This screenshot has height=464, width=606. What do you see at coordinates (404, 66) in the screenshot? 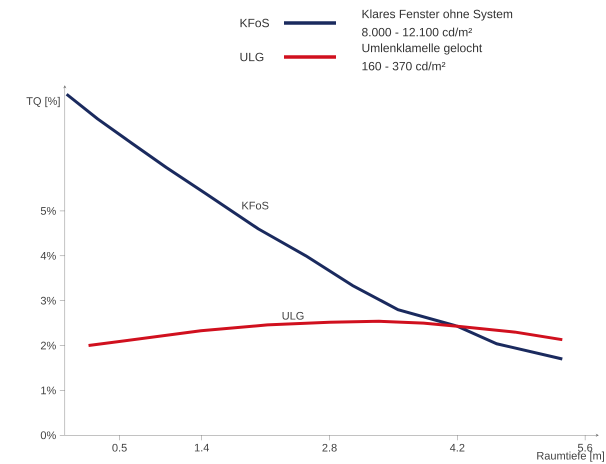
I see `text: 160 - 370 cd/m²` at bounding box center [404, 66].